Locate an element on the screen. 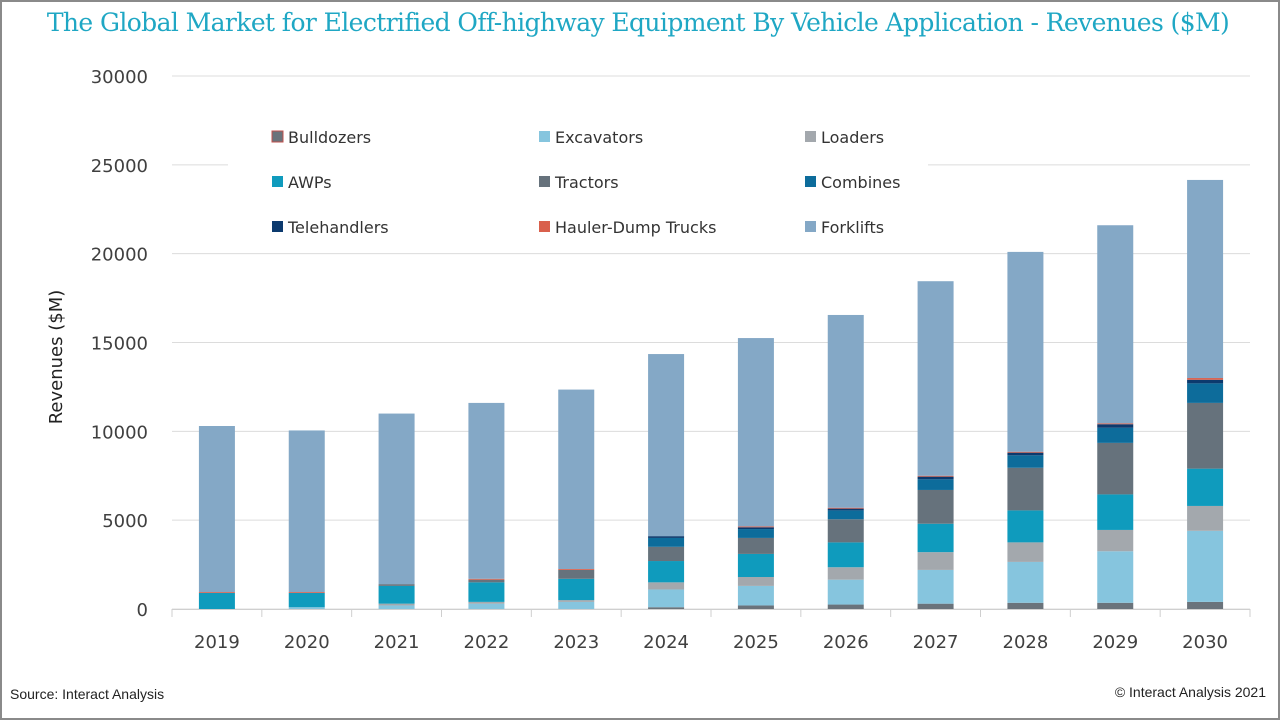  x-tick-label: 2019 is located at coordinates (217, 642).